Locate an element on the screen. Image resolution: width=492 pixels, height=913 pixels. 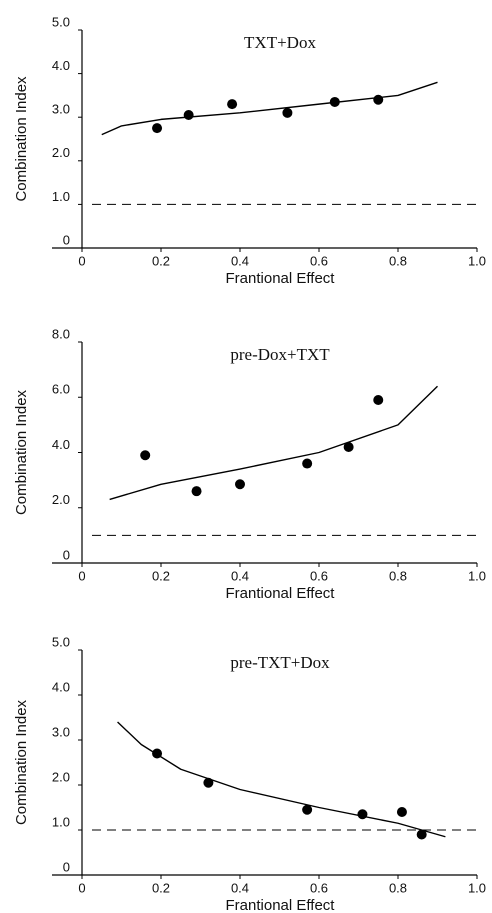
y-tick-label: 6.0 is located at coordinates (61, 389).